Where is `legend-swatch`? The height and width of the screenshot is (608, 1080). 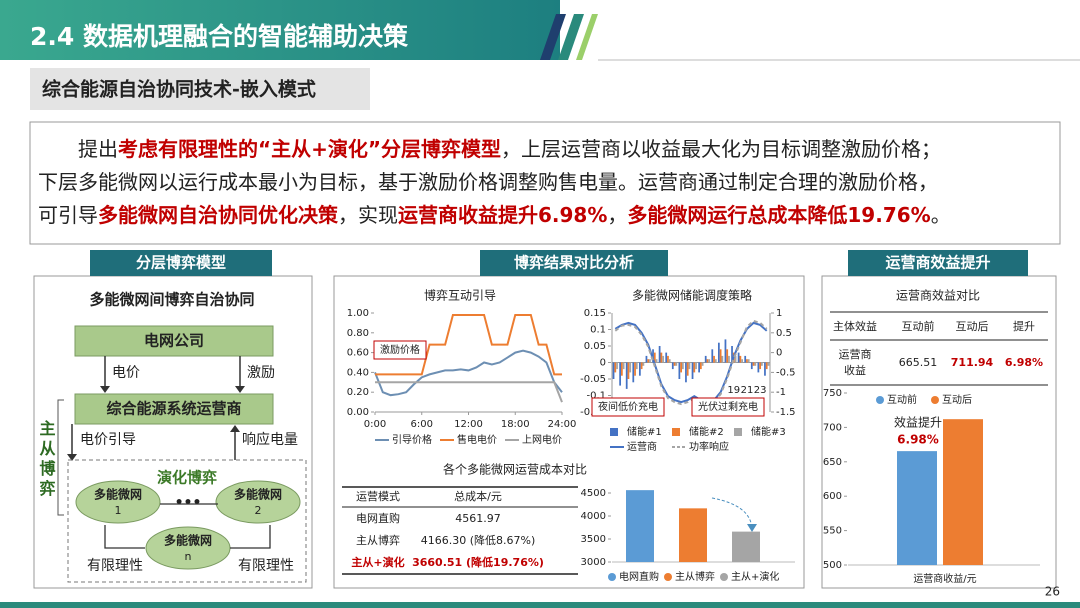
legend-swatch is located at coordinates (614, 432).